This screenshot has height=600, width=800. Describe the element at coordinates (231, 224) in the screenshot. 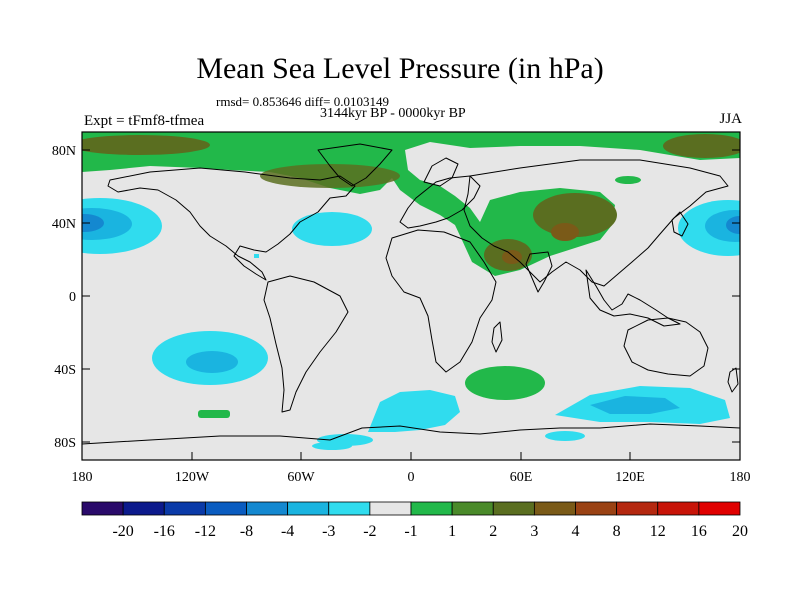

I see `coast-north-america` at that location.